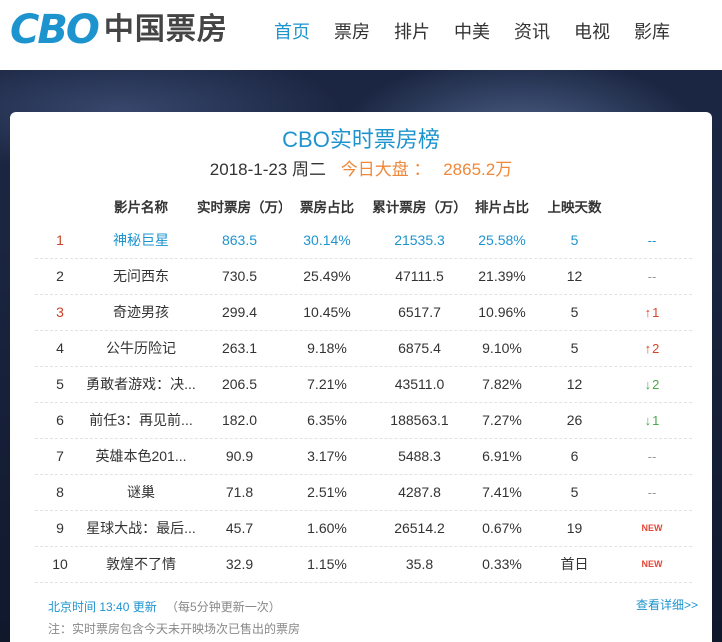 The height and width of the screenshot is (642, 722). I want to click on row-trend: ↓2, so click(652, 384).